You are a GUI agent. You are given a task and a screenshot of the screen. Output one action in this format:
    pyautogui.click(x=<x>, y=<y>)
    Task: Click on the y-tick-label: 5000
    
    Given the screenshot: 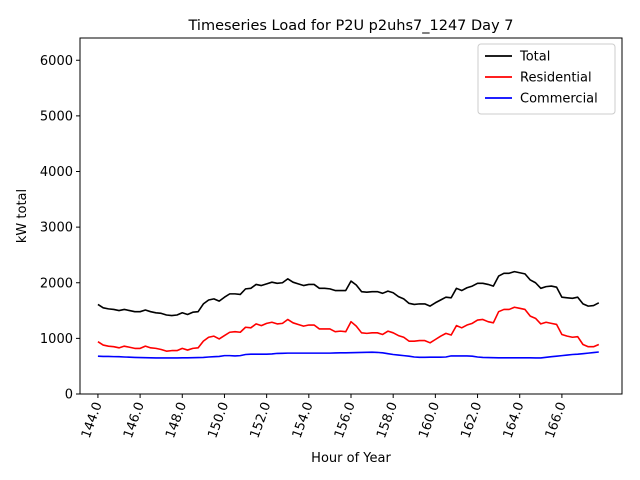 What is the action you would take?
    pyautogui.click(x=56, y=116)
    